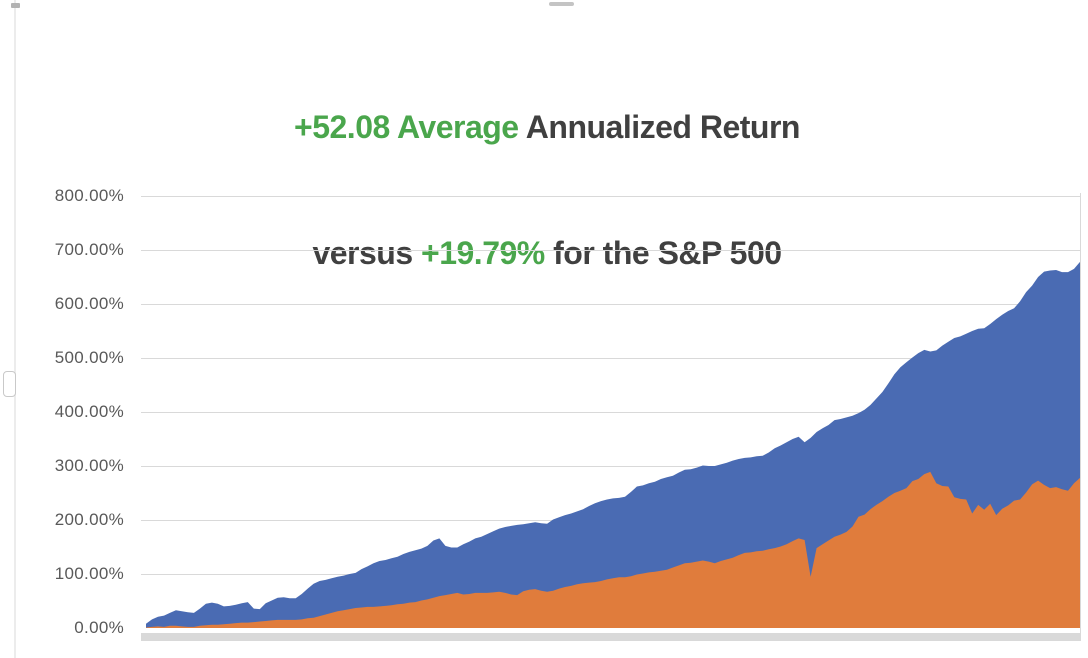 The width and height of the screenshot is (1088, 658). I want to click on pane-divider-line, so click(15, 329).